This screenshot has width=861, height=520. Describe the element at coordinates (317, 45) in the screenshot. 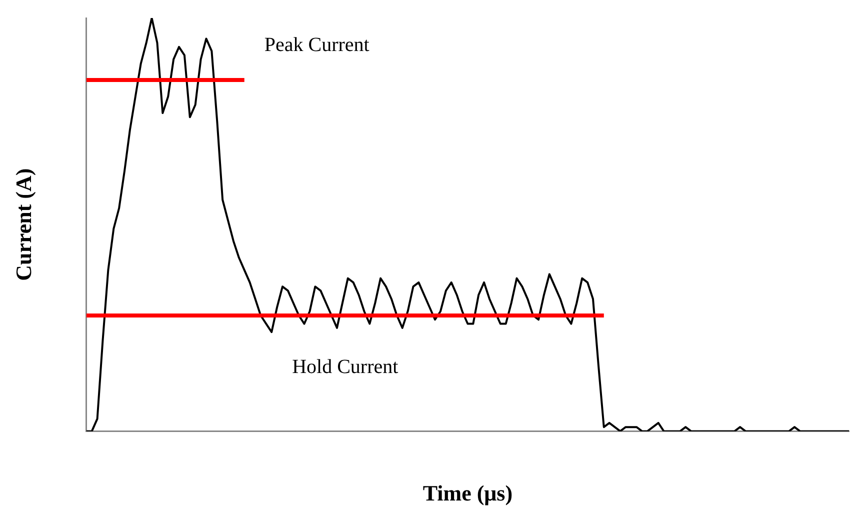

I see `annotation: Peak Current` at that location.